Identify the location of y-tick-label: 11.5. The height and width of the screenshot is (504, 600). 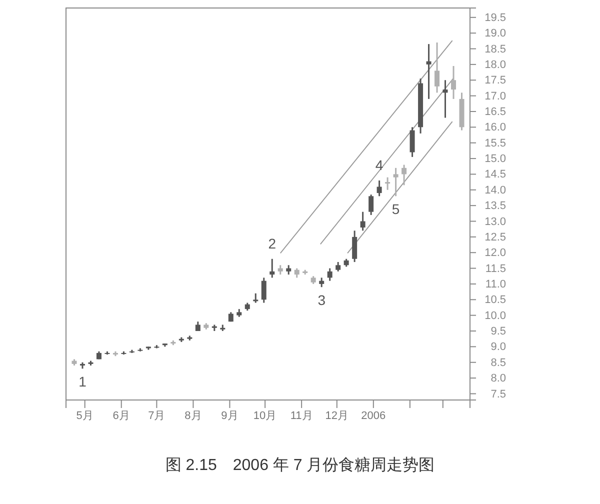
(495, 268).